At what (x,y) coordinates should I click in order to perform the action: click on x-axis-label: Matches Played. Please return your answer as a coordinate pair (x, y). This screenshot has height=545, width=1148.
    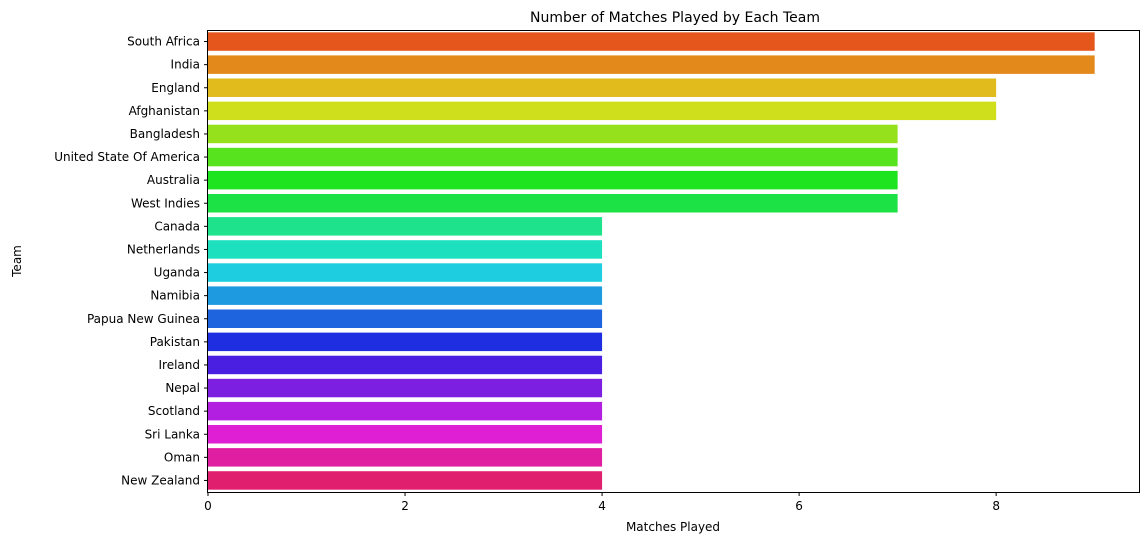
    Looking at the image, I should click on (673, 527).